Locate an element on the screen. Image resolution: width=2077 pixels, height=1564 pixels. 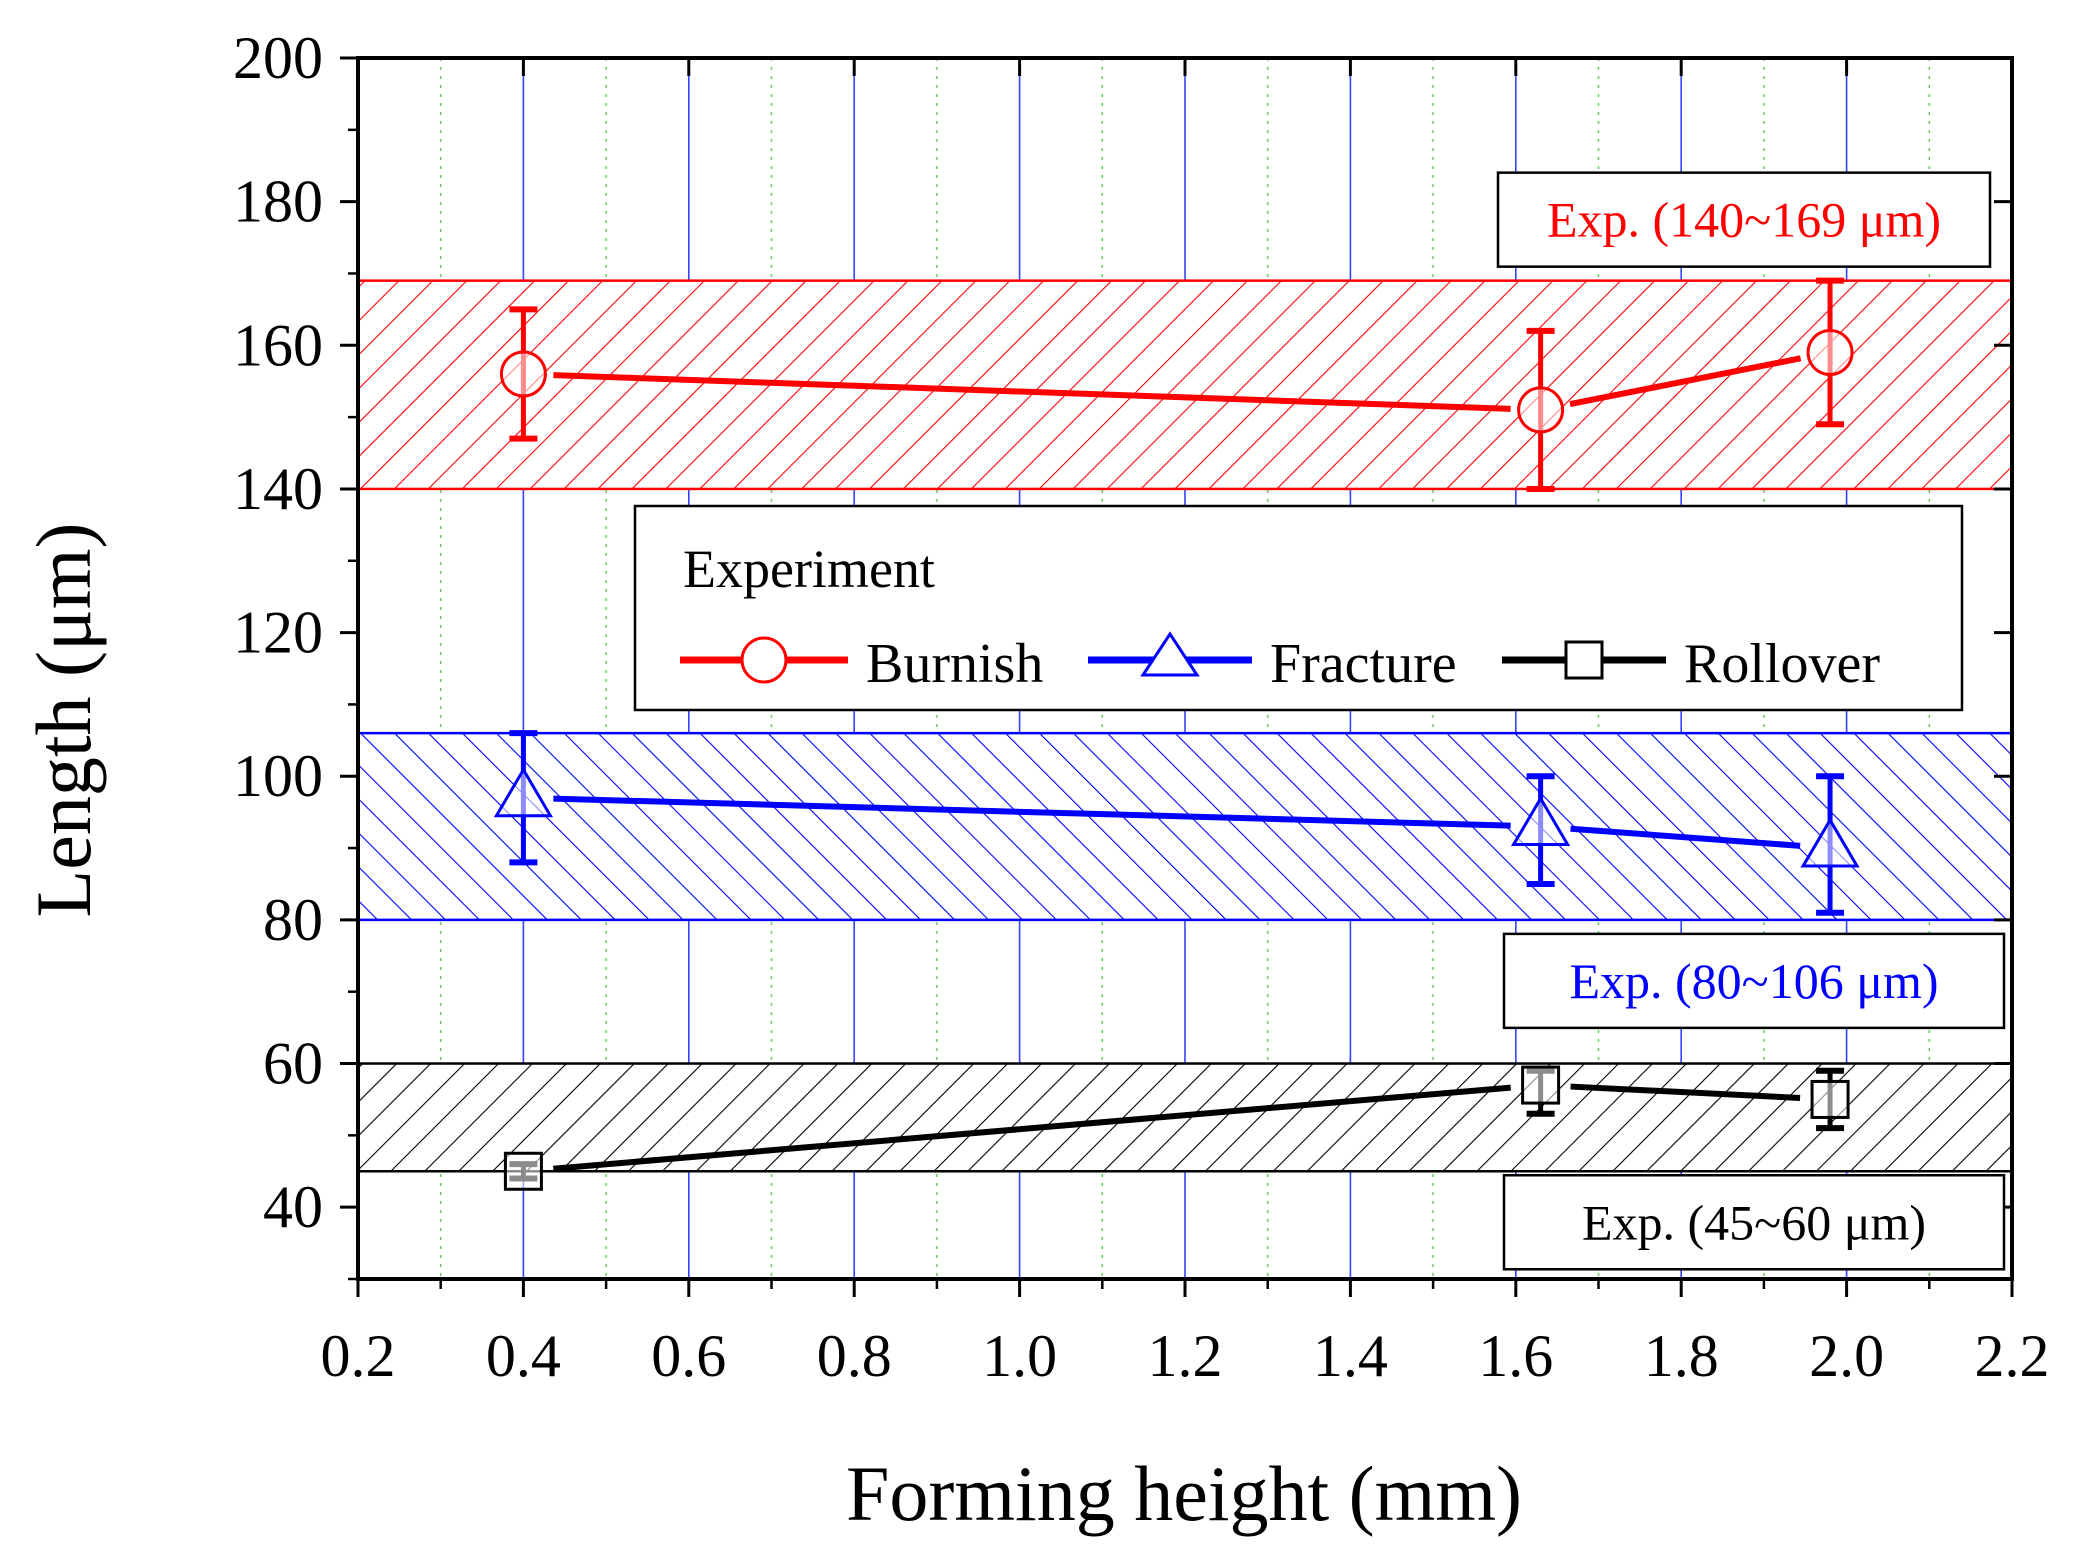
legend-label-rollover: Rollover is located at coordinates (1782, 664).